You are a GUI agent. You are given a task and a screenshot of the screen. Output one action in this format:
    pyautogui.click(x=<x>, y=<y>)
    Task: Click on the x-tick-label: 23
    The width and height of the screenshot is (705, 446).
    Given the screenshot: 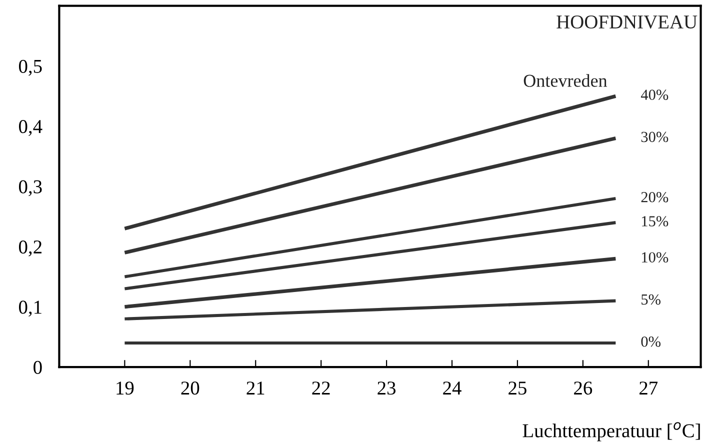 What is the action you would take?
    pyautogui.click(x=387, y=388)
    